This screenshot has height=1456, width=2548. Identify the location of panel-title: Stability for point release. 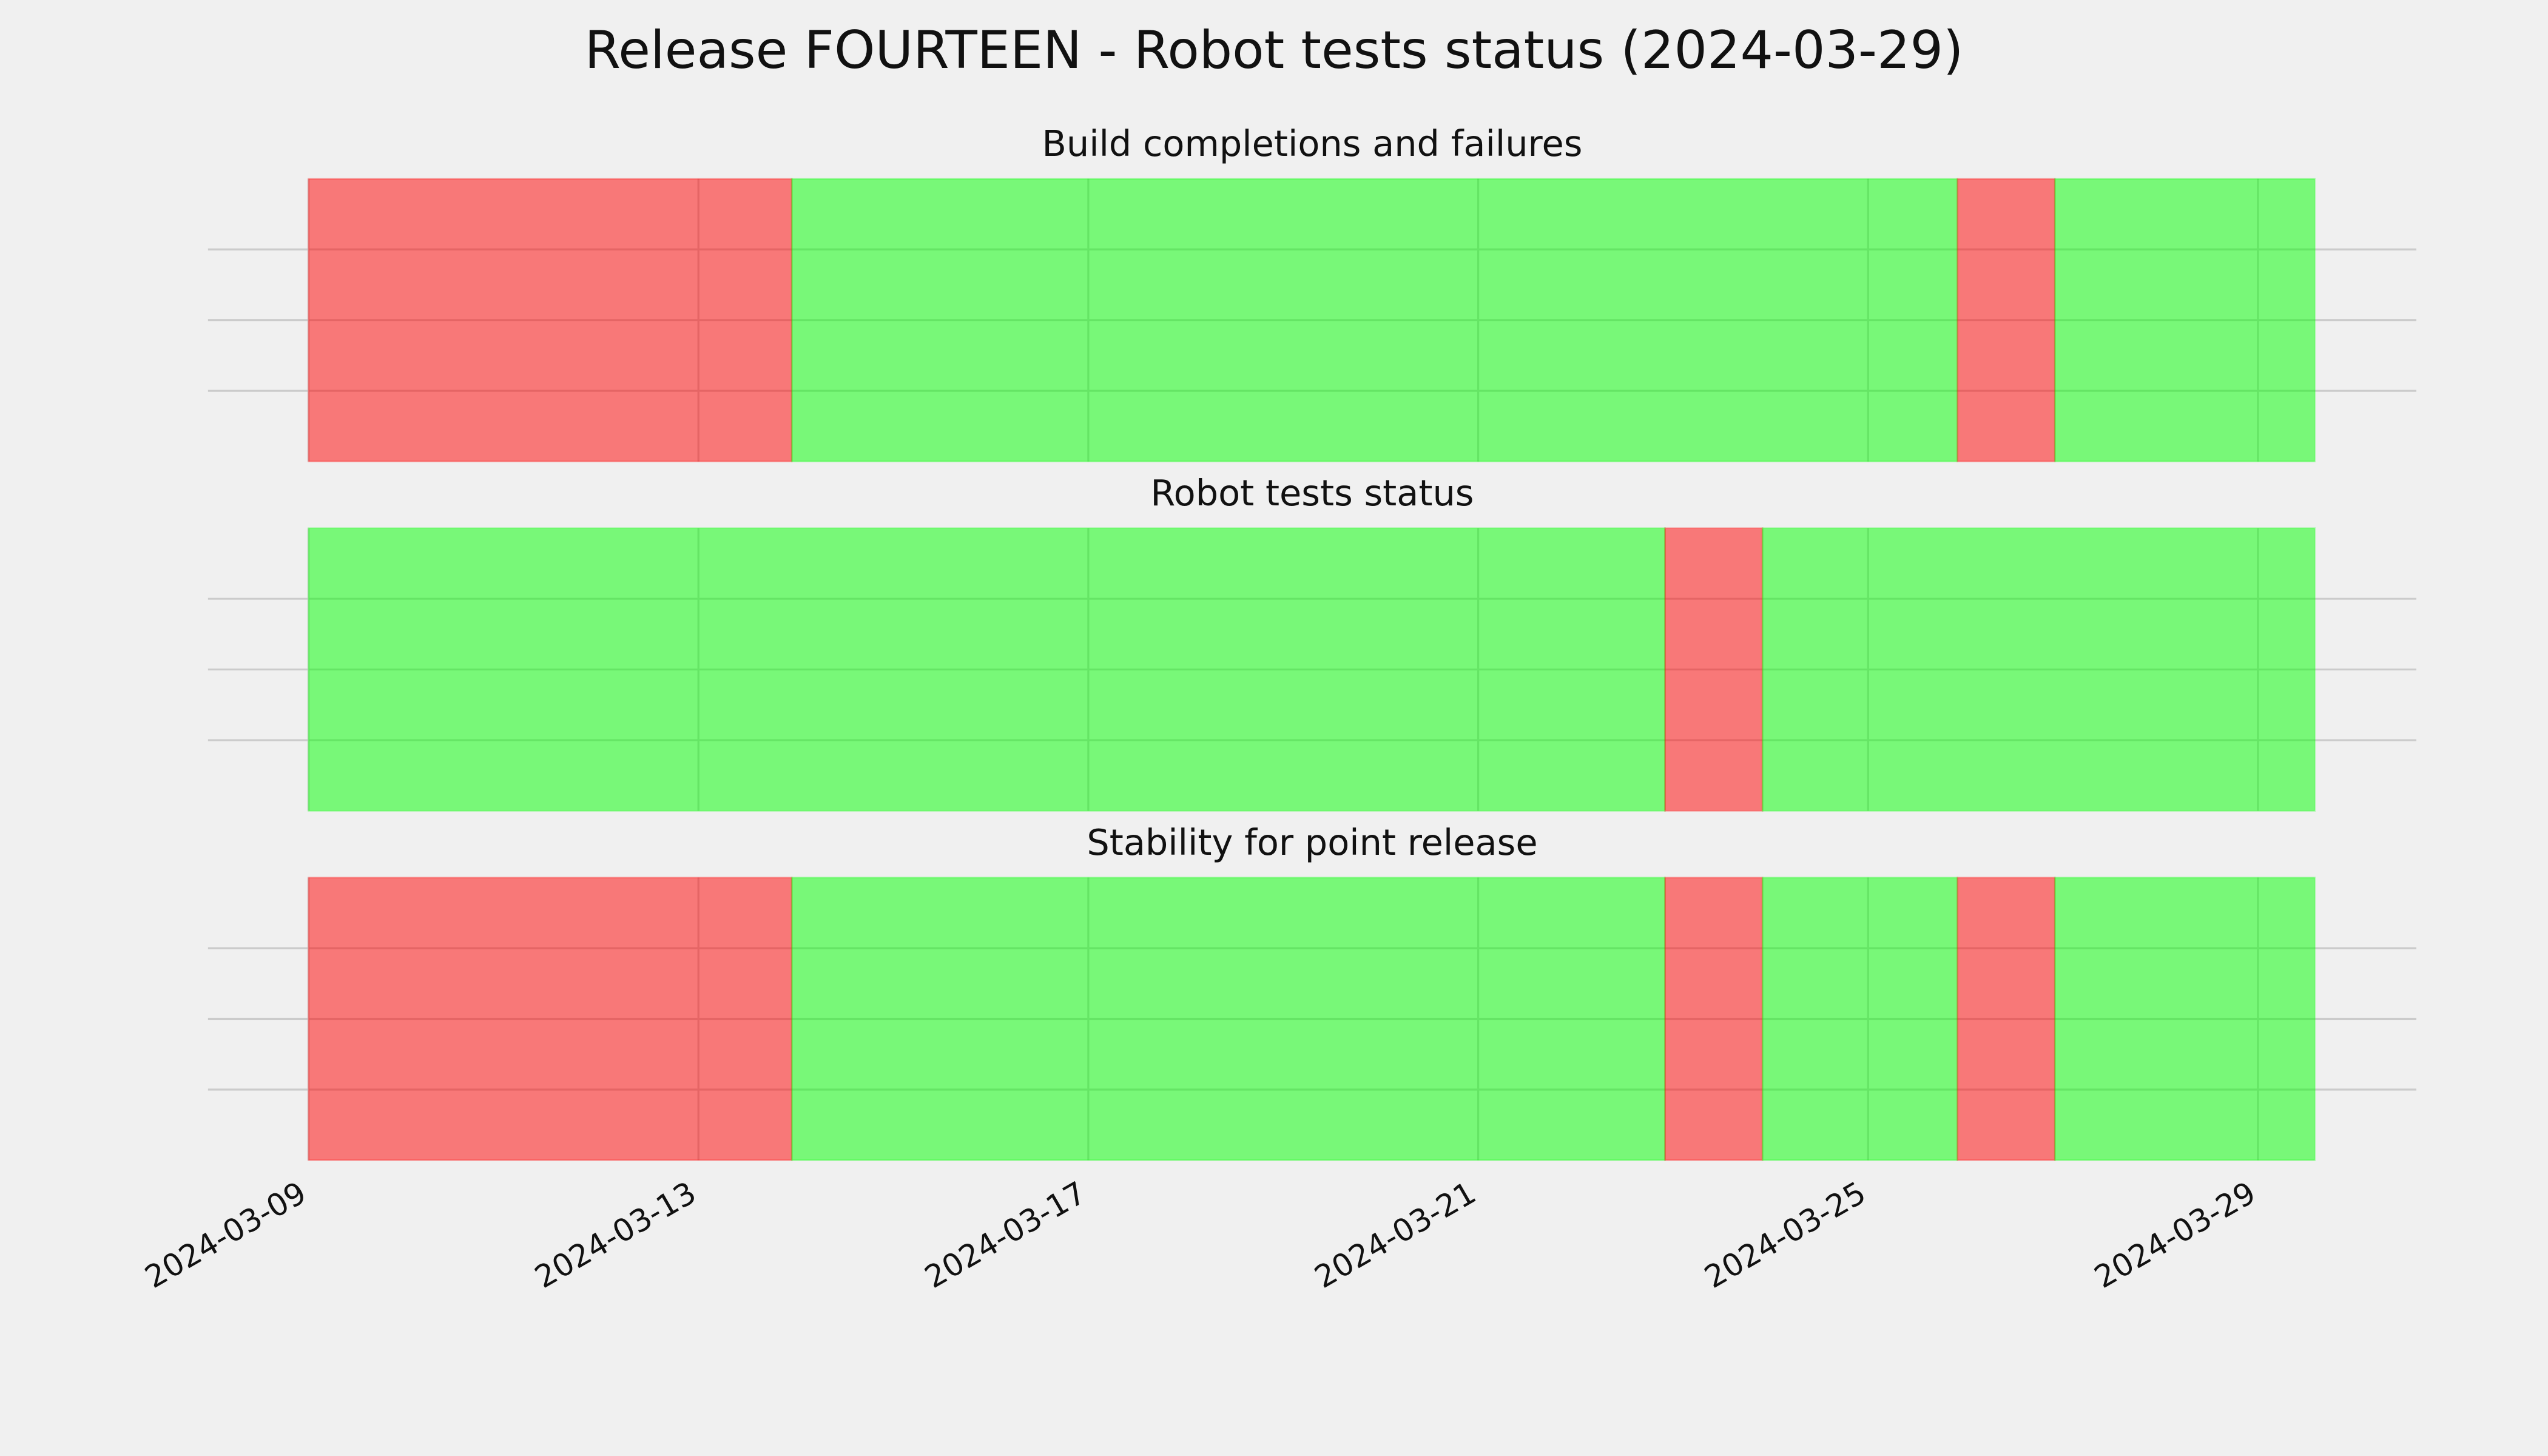
(1312, 842).